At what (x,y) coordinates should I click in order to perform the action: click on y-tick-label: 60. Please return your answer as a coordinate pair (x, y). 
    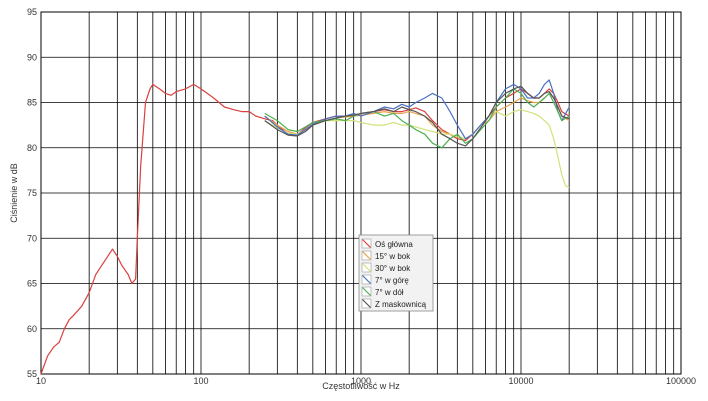
    Looking at the image, I should click on (32, 329).